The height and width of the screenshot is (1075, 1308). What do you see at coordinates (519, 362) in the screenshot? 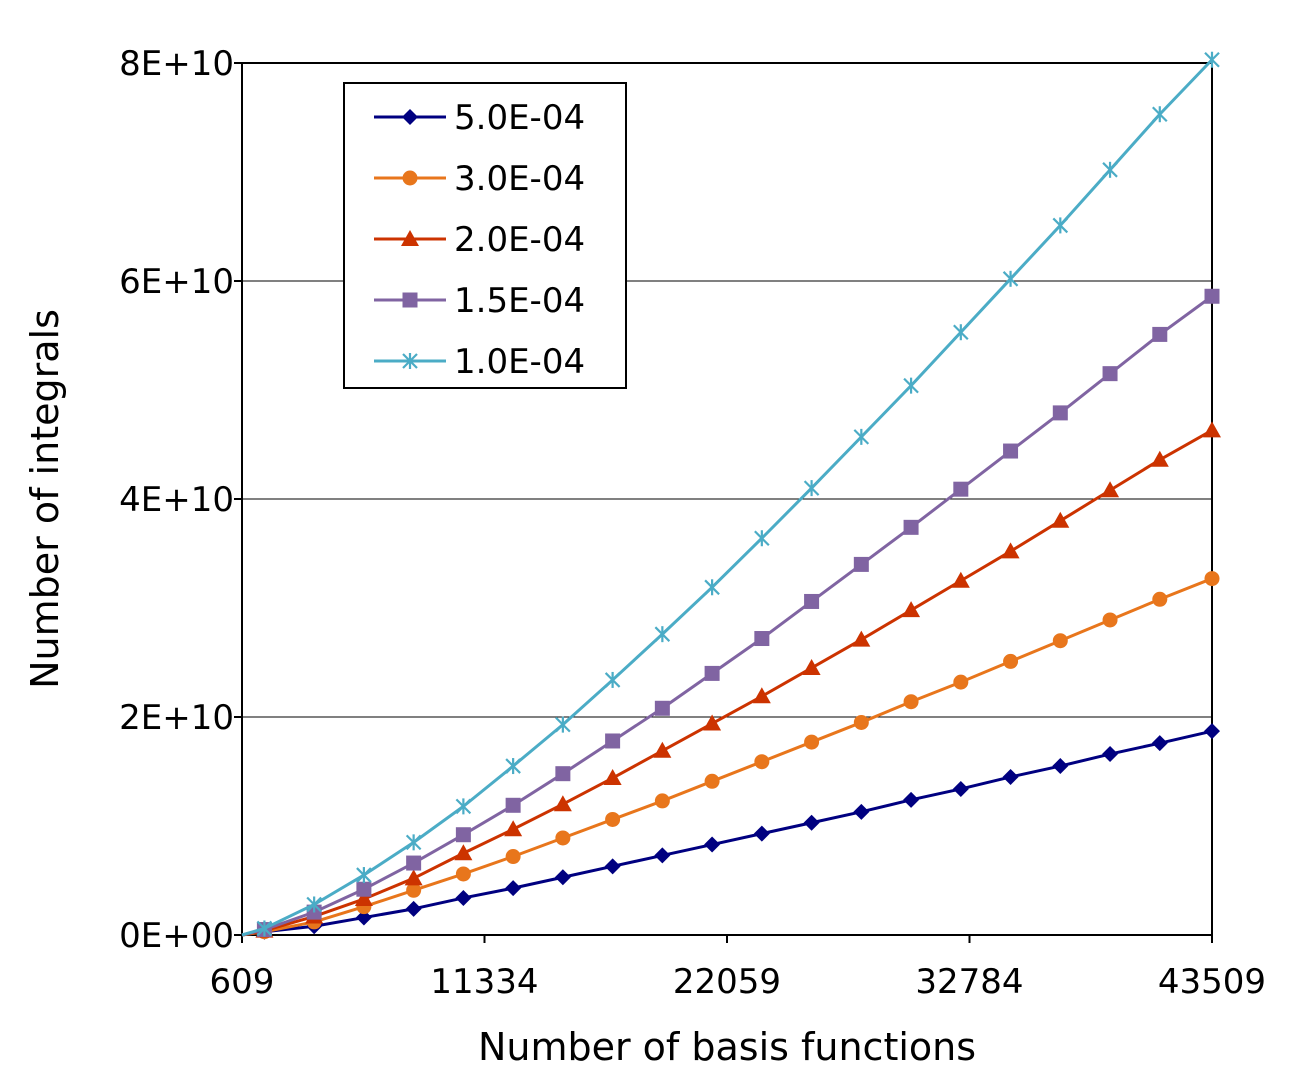
I see `legend-label: 1.0E-04` at bounding box center [519, 362].